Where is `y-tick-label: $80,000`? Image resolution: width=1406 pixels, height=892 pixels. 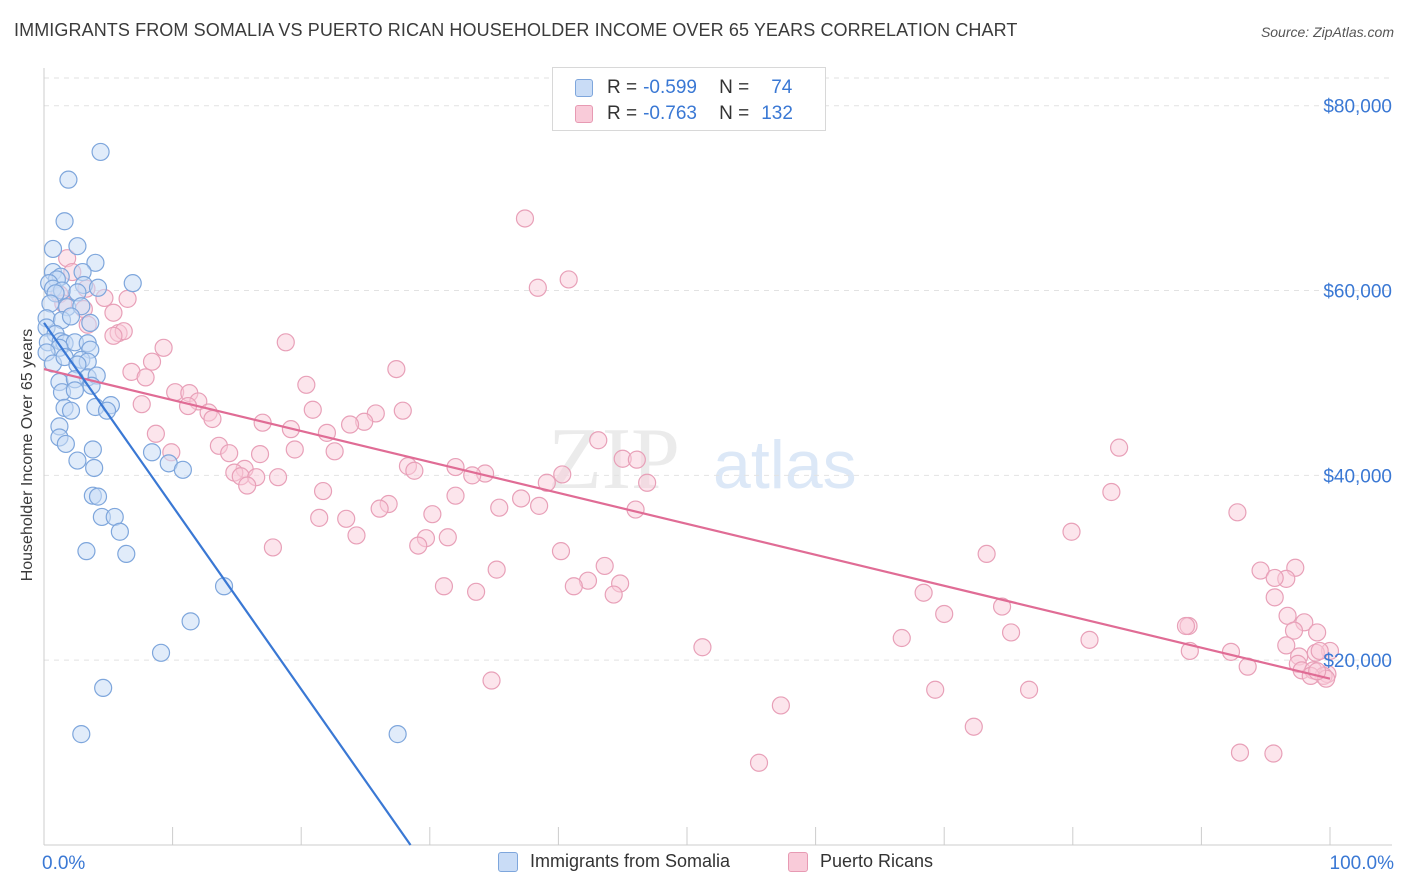 y-tick-label: $80,000 is located at coordinates (1357, 107).